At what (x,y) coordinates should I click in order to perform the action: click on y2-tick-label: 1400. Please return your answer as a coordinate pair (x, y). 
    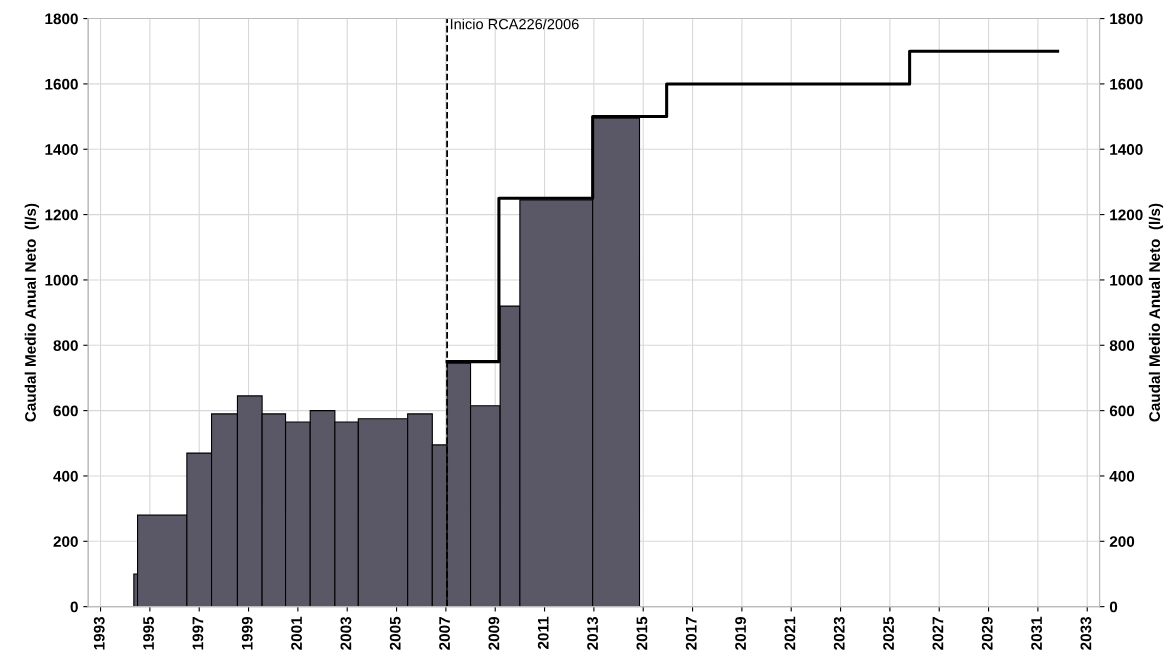
    Looking at the image, I should click on (1126, 149).